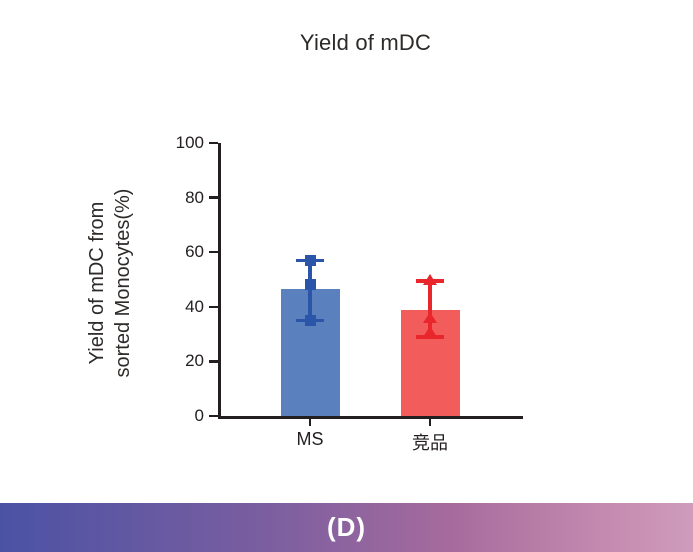 This screenshot has height=552, width=693. Describe the element at coordinates (310, 439) in the screenshot. I see `x-tick-label-ms: MS` at that location.